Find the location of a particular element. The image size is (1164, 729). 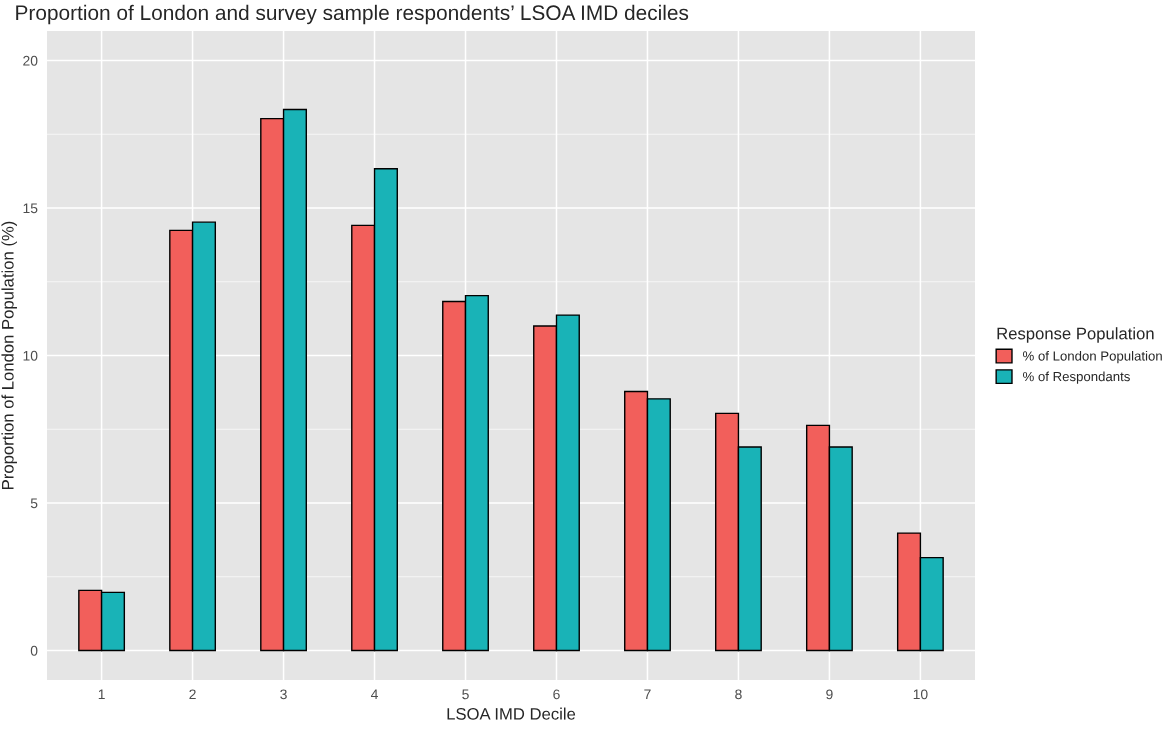

y-tick-label: 15 is located at coordinates (30, 208).